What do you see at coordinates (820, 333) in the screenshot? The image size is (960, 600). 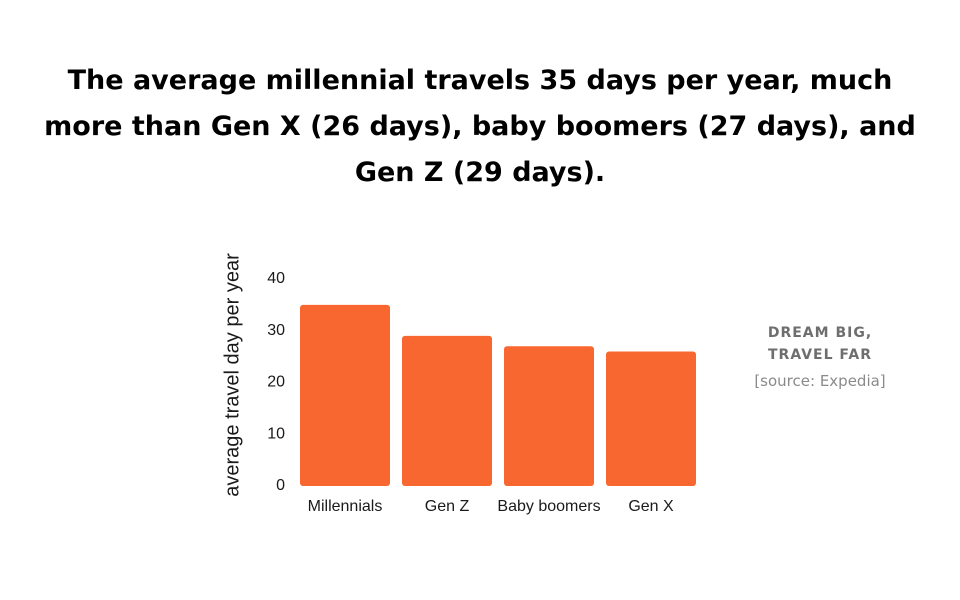 I see `tagline-line-1: DREAM BIG,` at bounding box center [820, 333].